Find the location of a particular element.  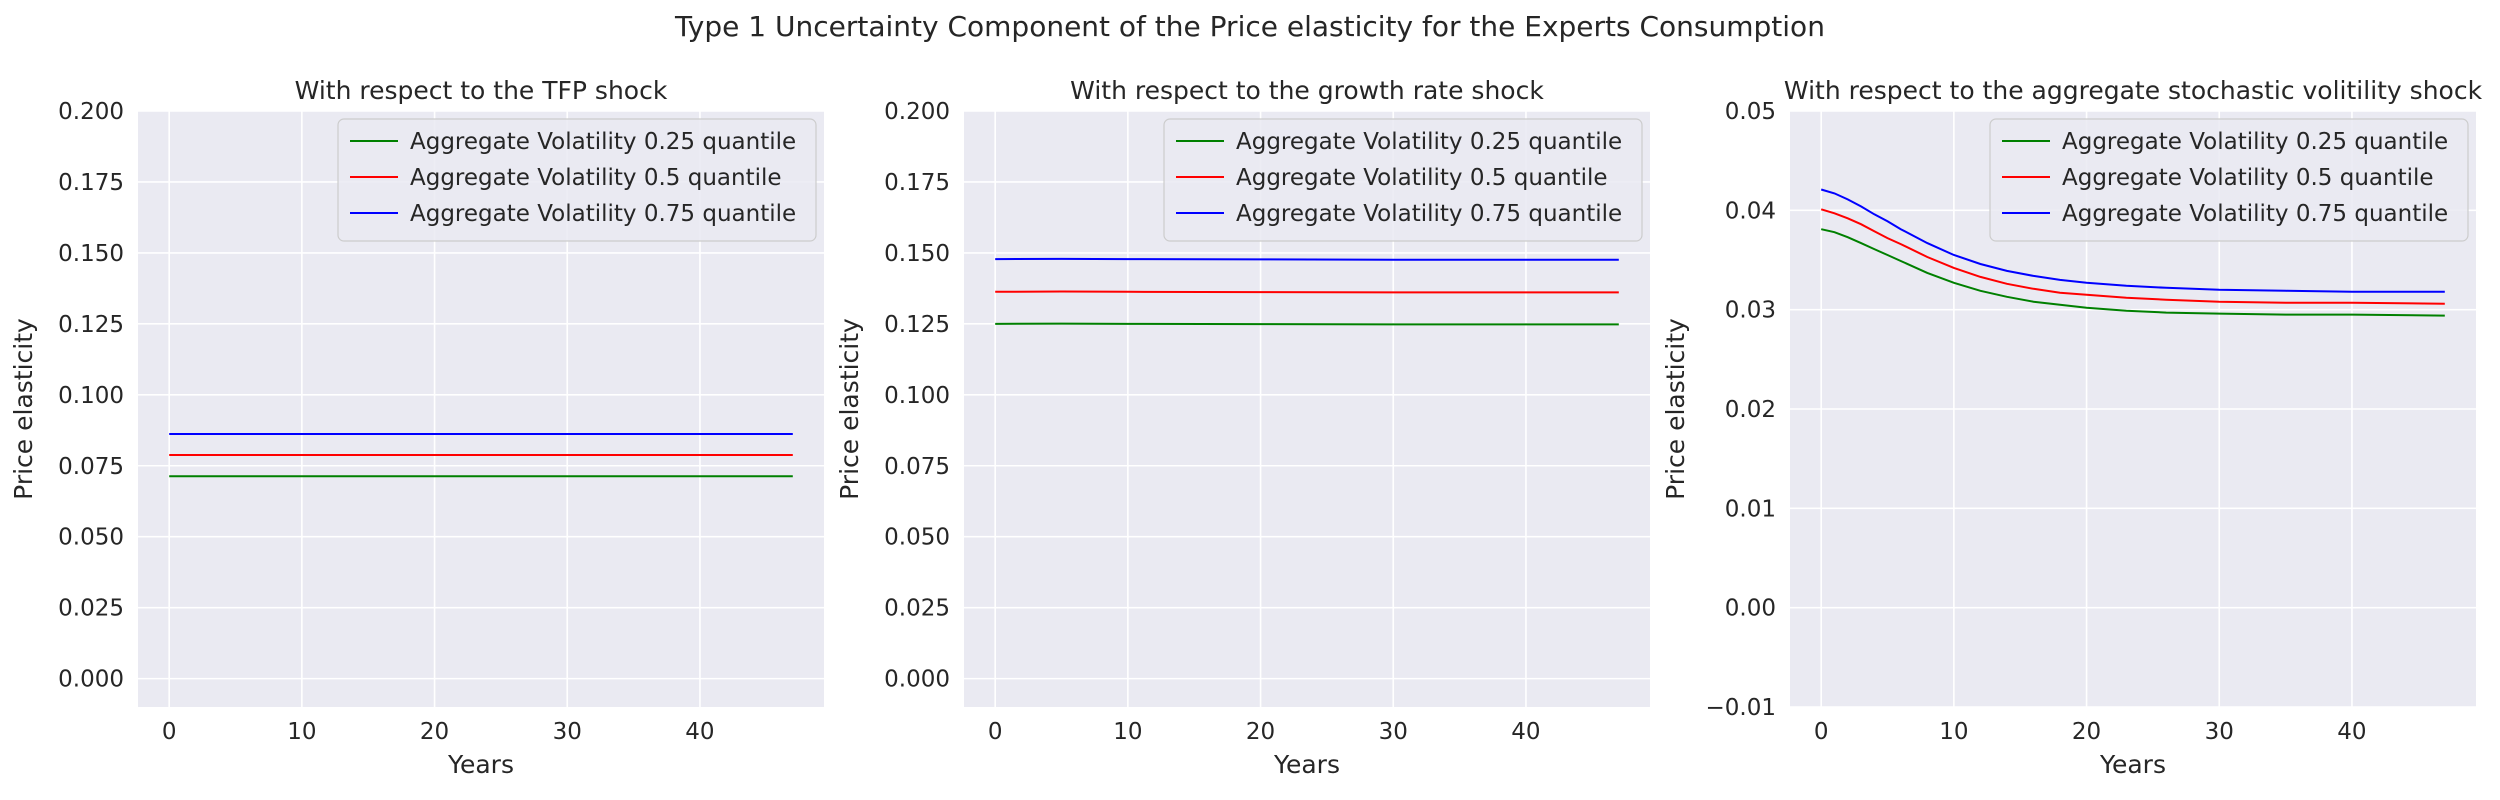

y-tick-label: −0.01 is located at coordinates (1741, 708).